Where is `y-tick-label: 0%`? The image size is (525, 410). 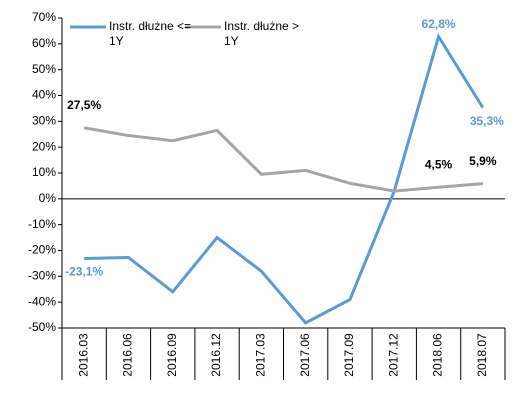
y-tick-label: 0% is located at coordinates (48, 198).